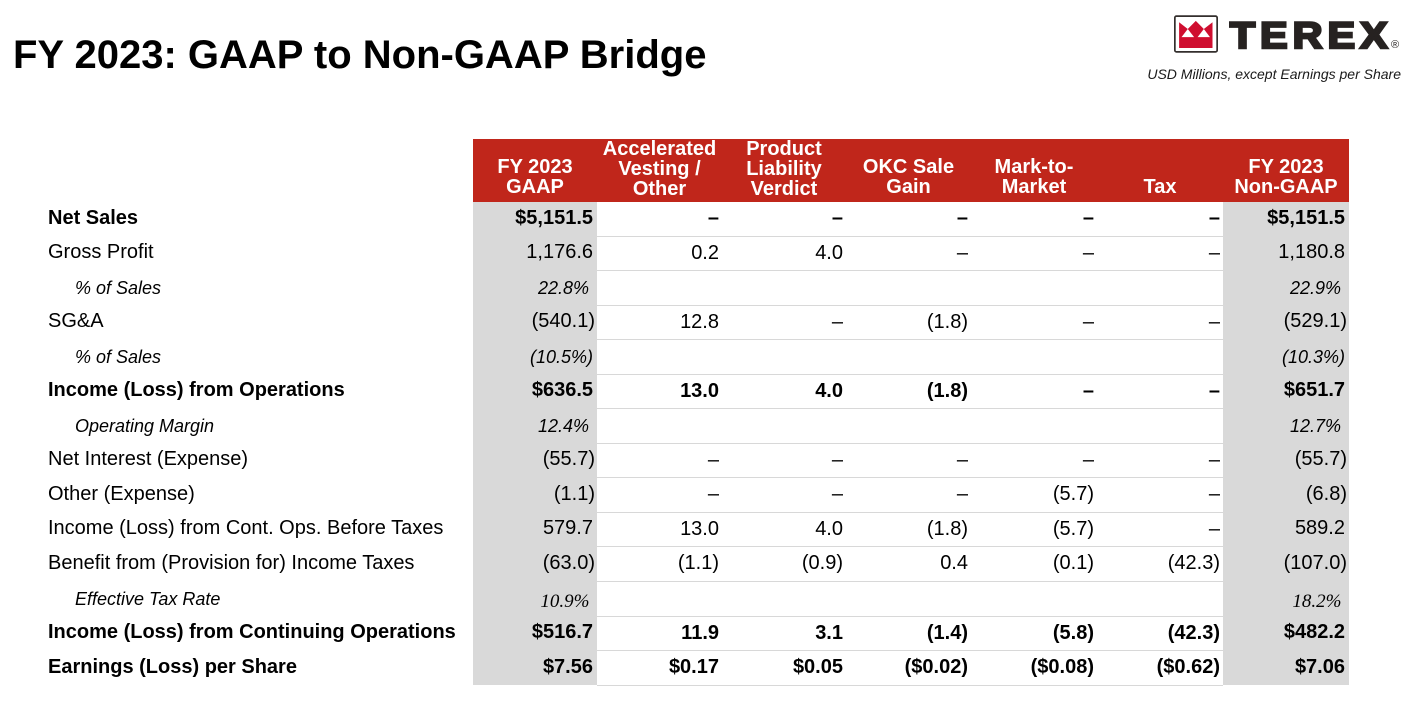  I want to click on svg-text: TEREX, so click(1311, 35).